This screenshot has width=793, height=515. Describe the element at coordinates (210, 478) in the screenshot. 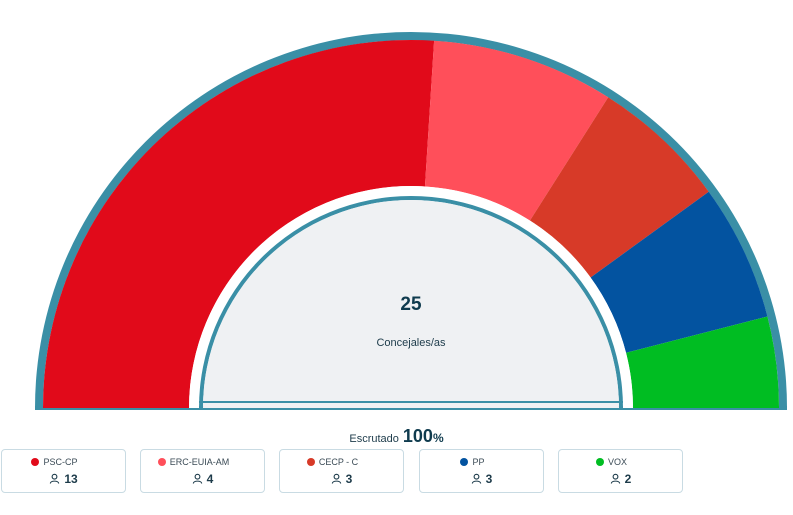

I see `party-seat-count: 4` at that location.